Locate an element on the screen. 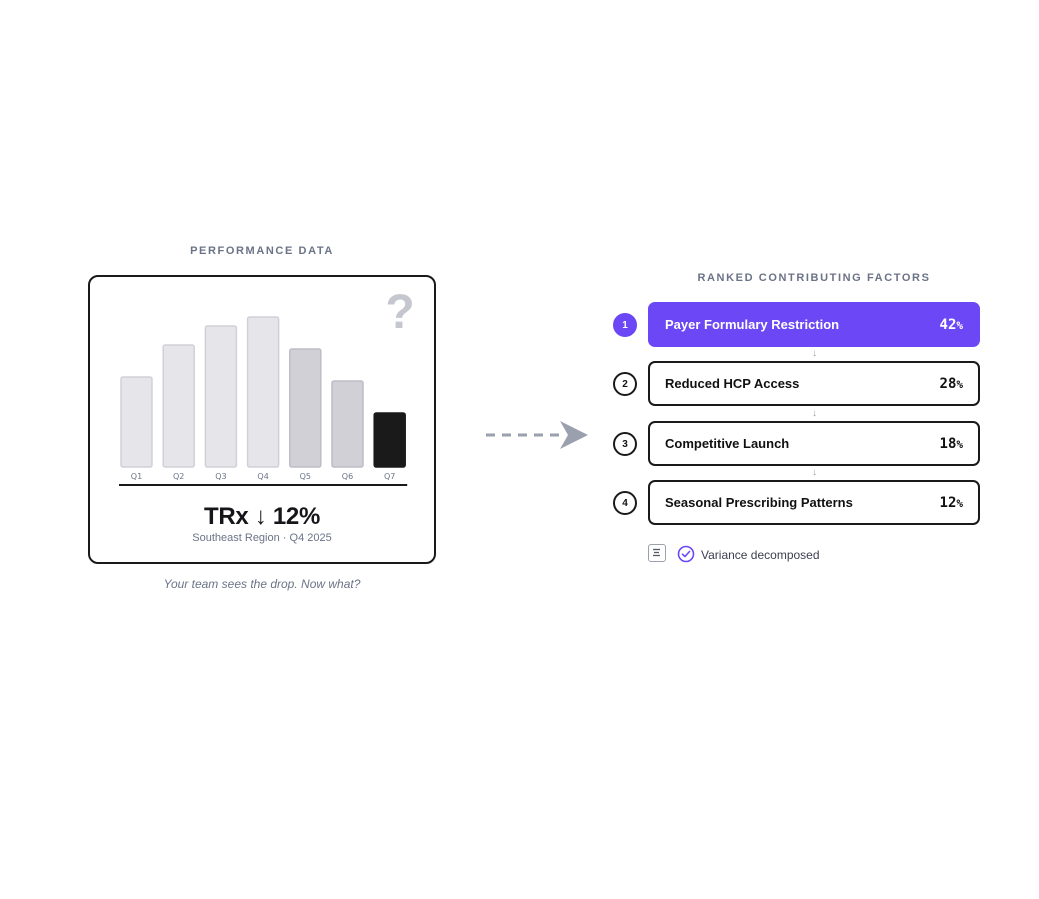  factor-card: Seasonal Prescribing Patterns 12% is located at coordinates (814, 502).